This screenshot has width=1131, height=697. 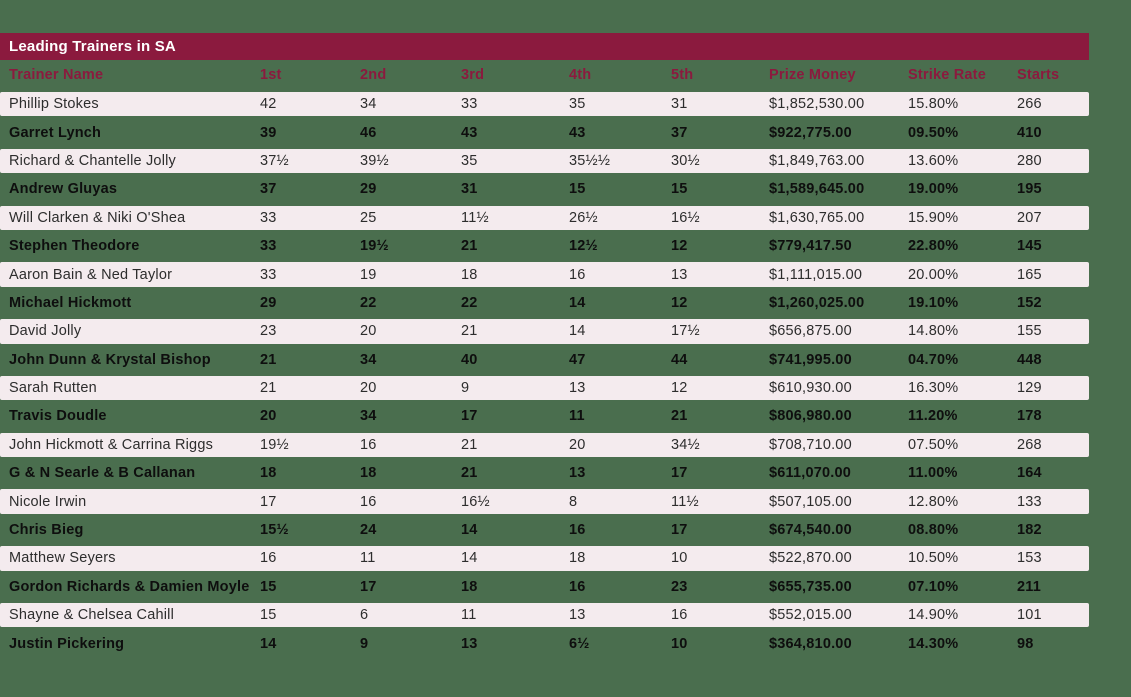 What do you see at coordinates (469, 416) in the screenshot?
I see `cell-third: 17` at bounding box center [469, 416].